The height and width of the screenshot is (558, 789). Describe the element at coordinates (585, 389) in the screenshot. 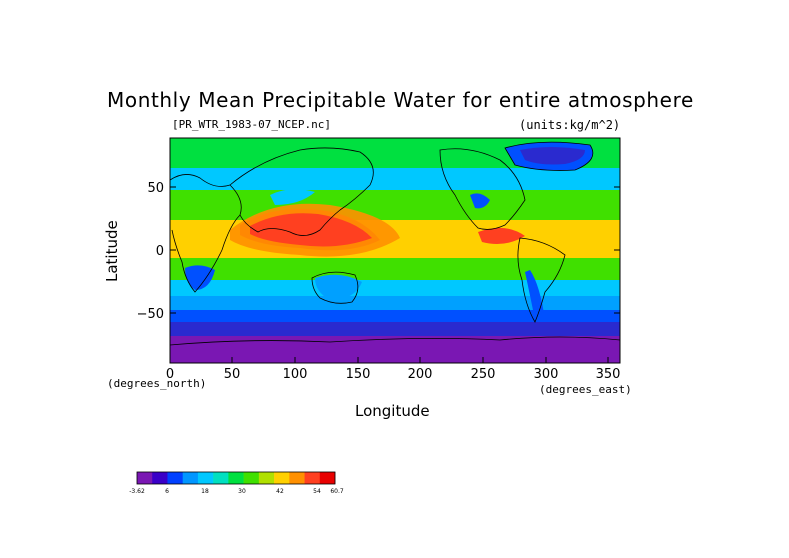

I see `x-axis-unit: (degrees_east)` at that location.